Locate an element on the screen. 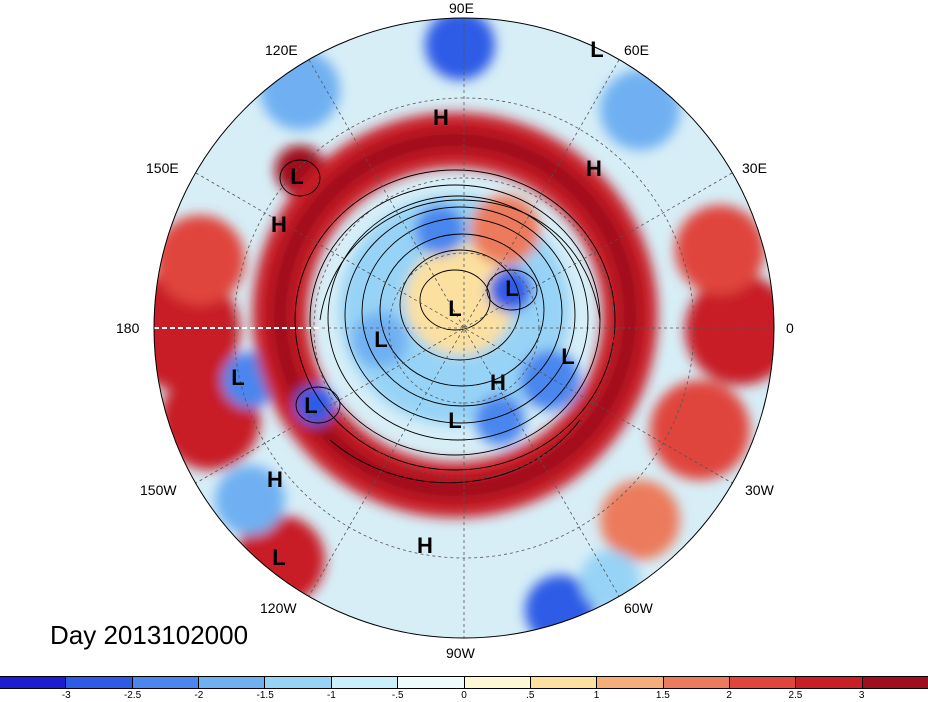  lon-label-60w: 60W is located at coordinates (638, 608).